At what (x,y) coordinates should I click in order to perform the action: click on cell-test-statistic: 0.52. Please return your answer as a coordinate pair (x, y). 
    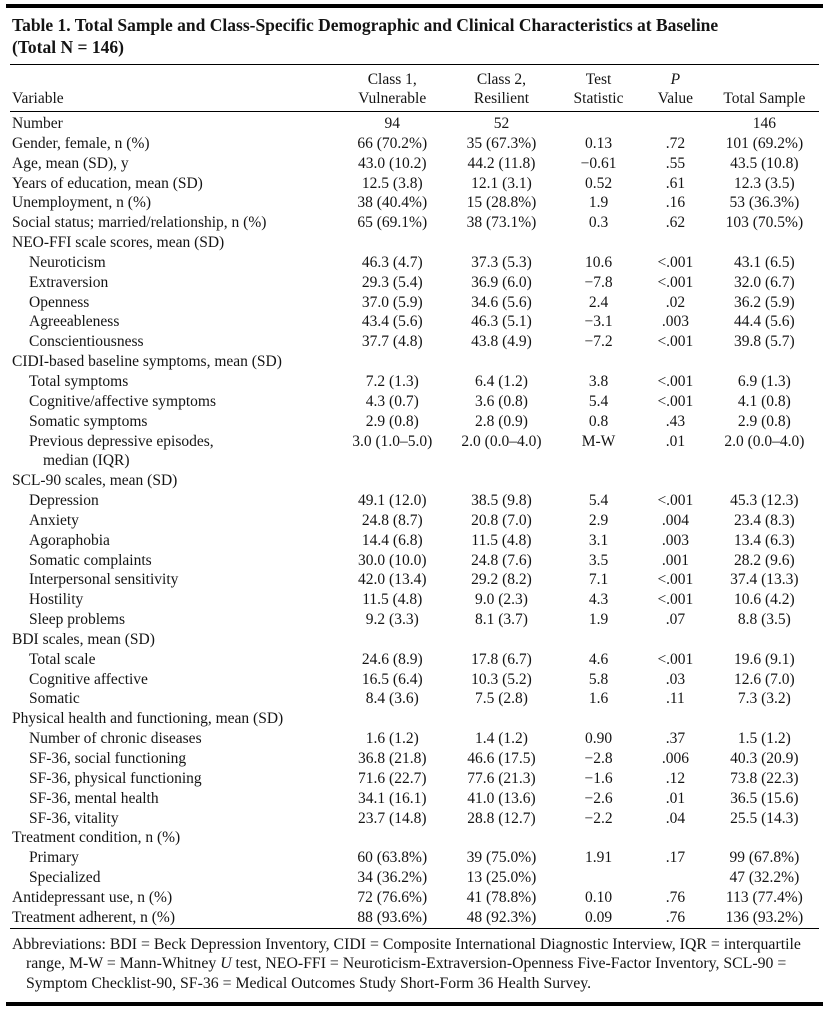
    Looking at the image, I should click on (598, 183).